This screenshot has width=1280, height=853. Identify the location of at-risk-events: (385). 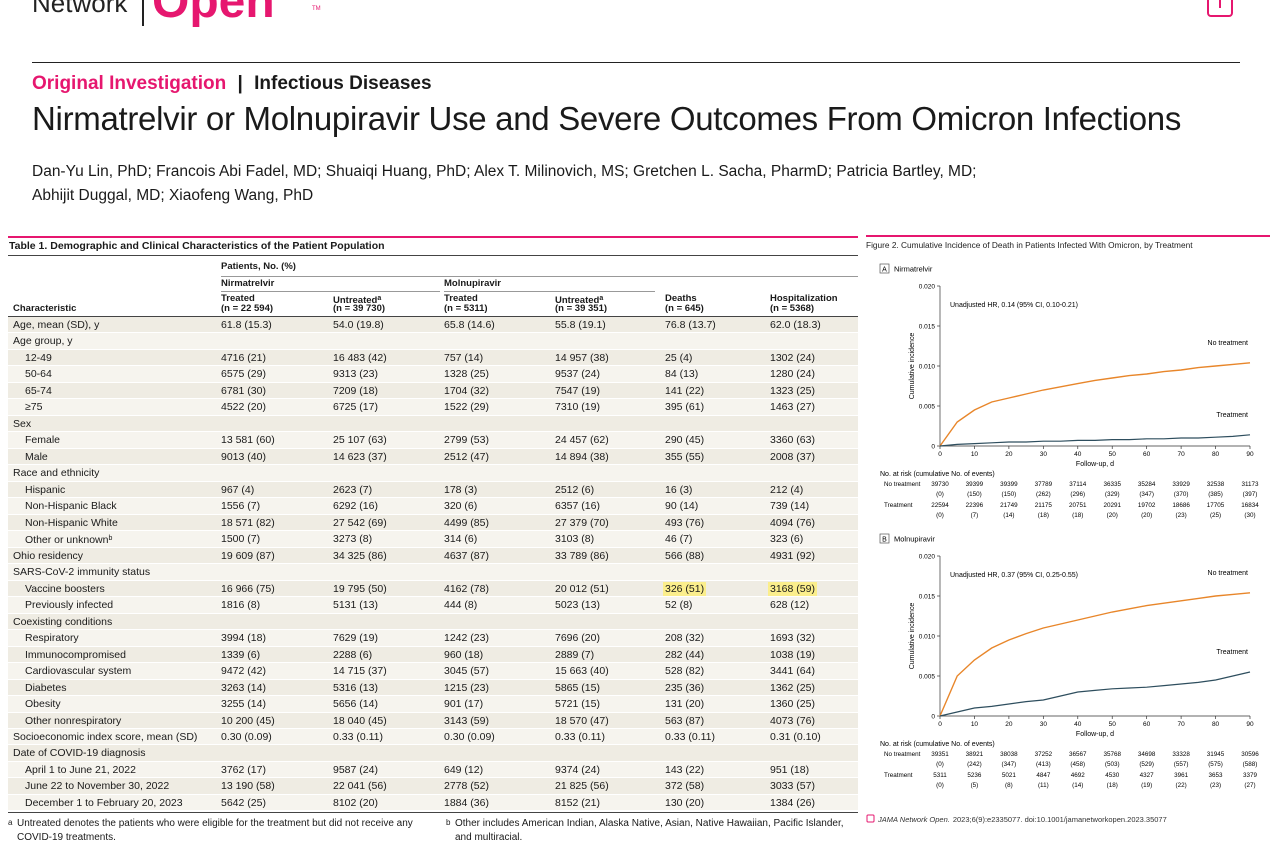
(1215, 494).